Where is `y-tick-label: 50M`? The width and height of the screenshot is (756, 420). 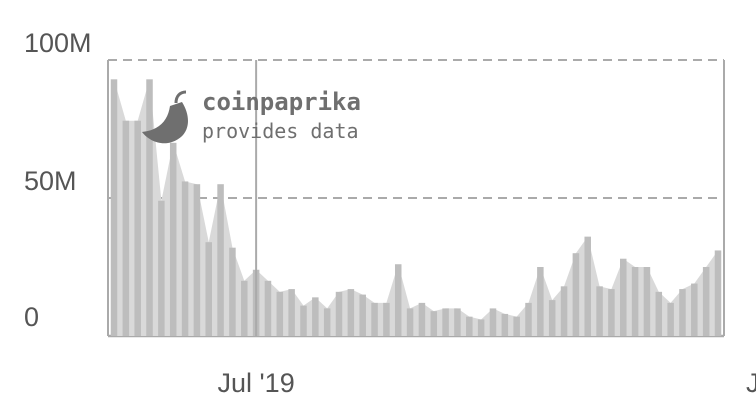
y-tick-label: 50M is located at coordinates (50, 181).